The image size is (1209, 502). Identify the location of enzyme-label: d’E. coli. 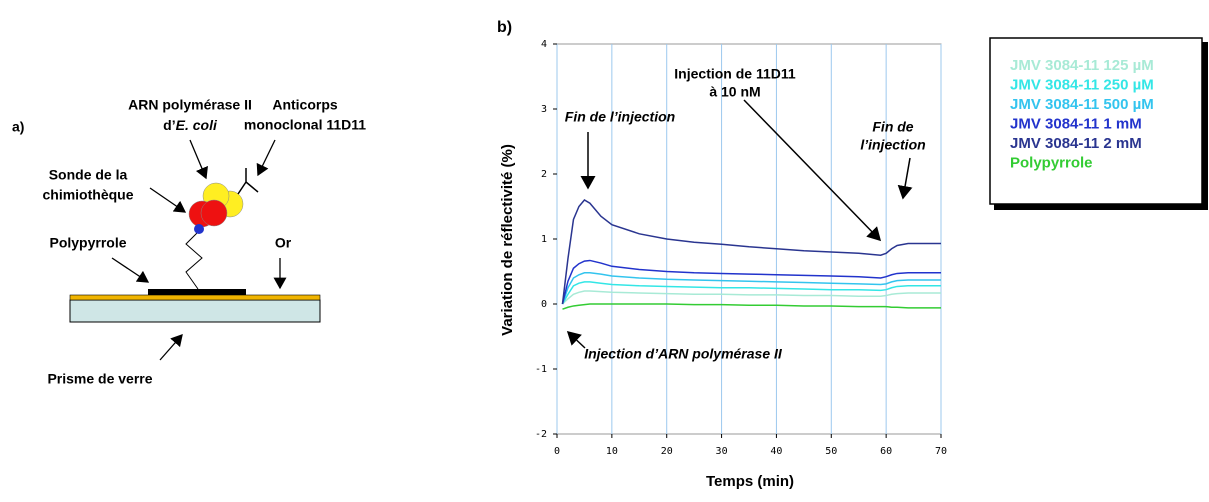
(190, 125).